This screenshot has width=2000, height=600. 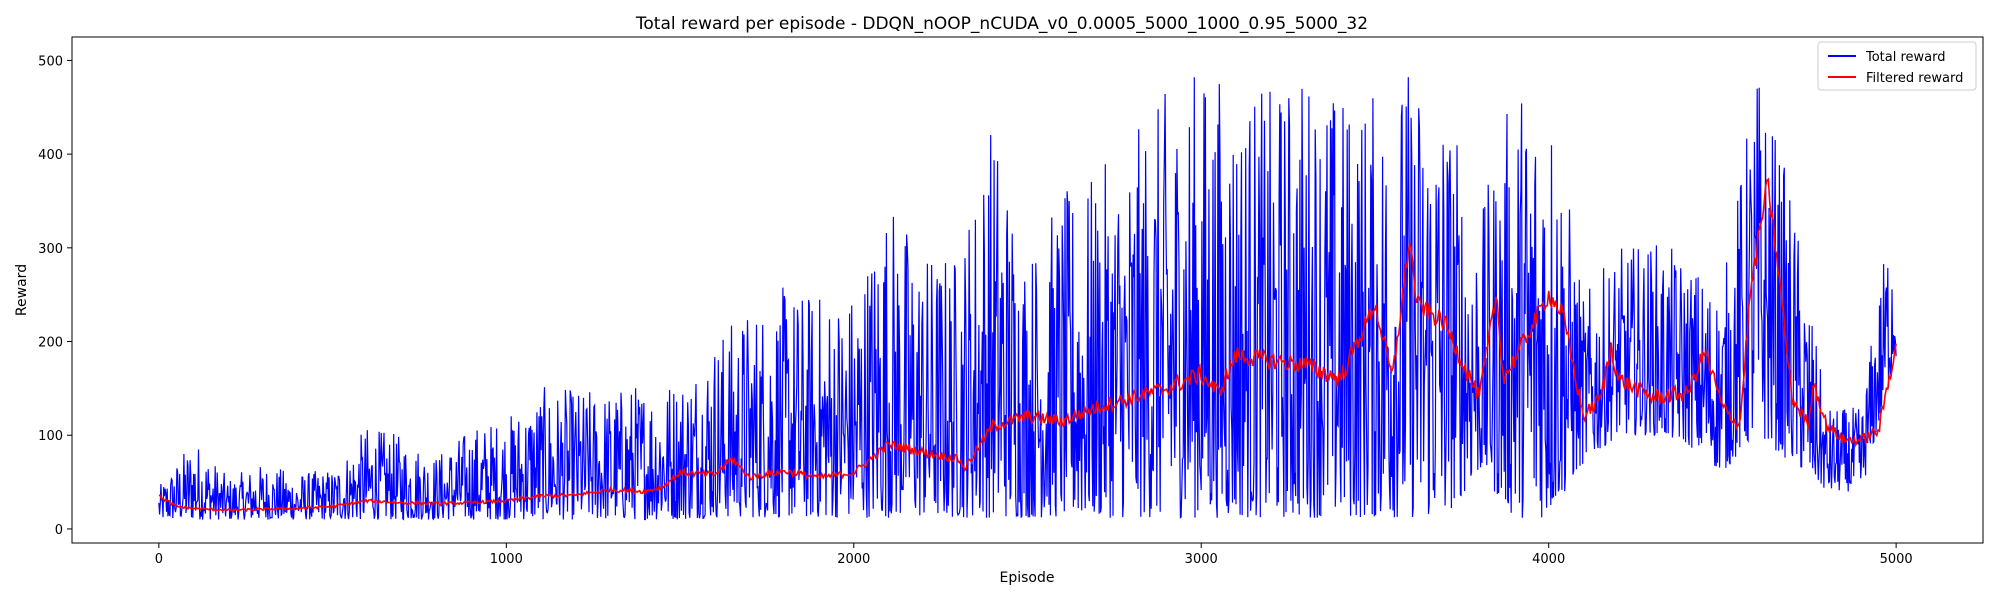 What do you see at coordinates (50, 436) in the screenshot?
I see `y-tick-label: 100` at bounding box center [50, 436].